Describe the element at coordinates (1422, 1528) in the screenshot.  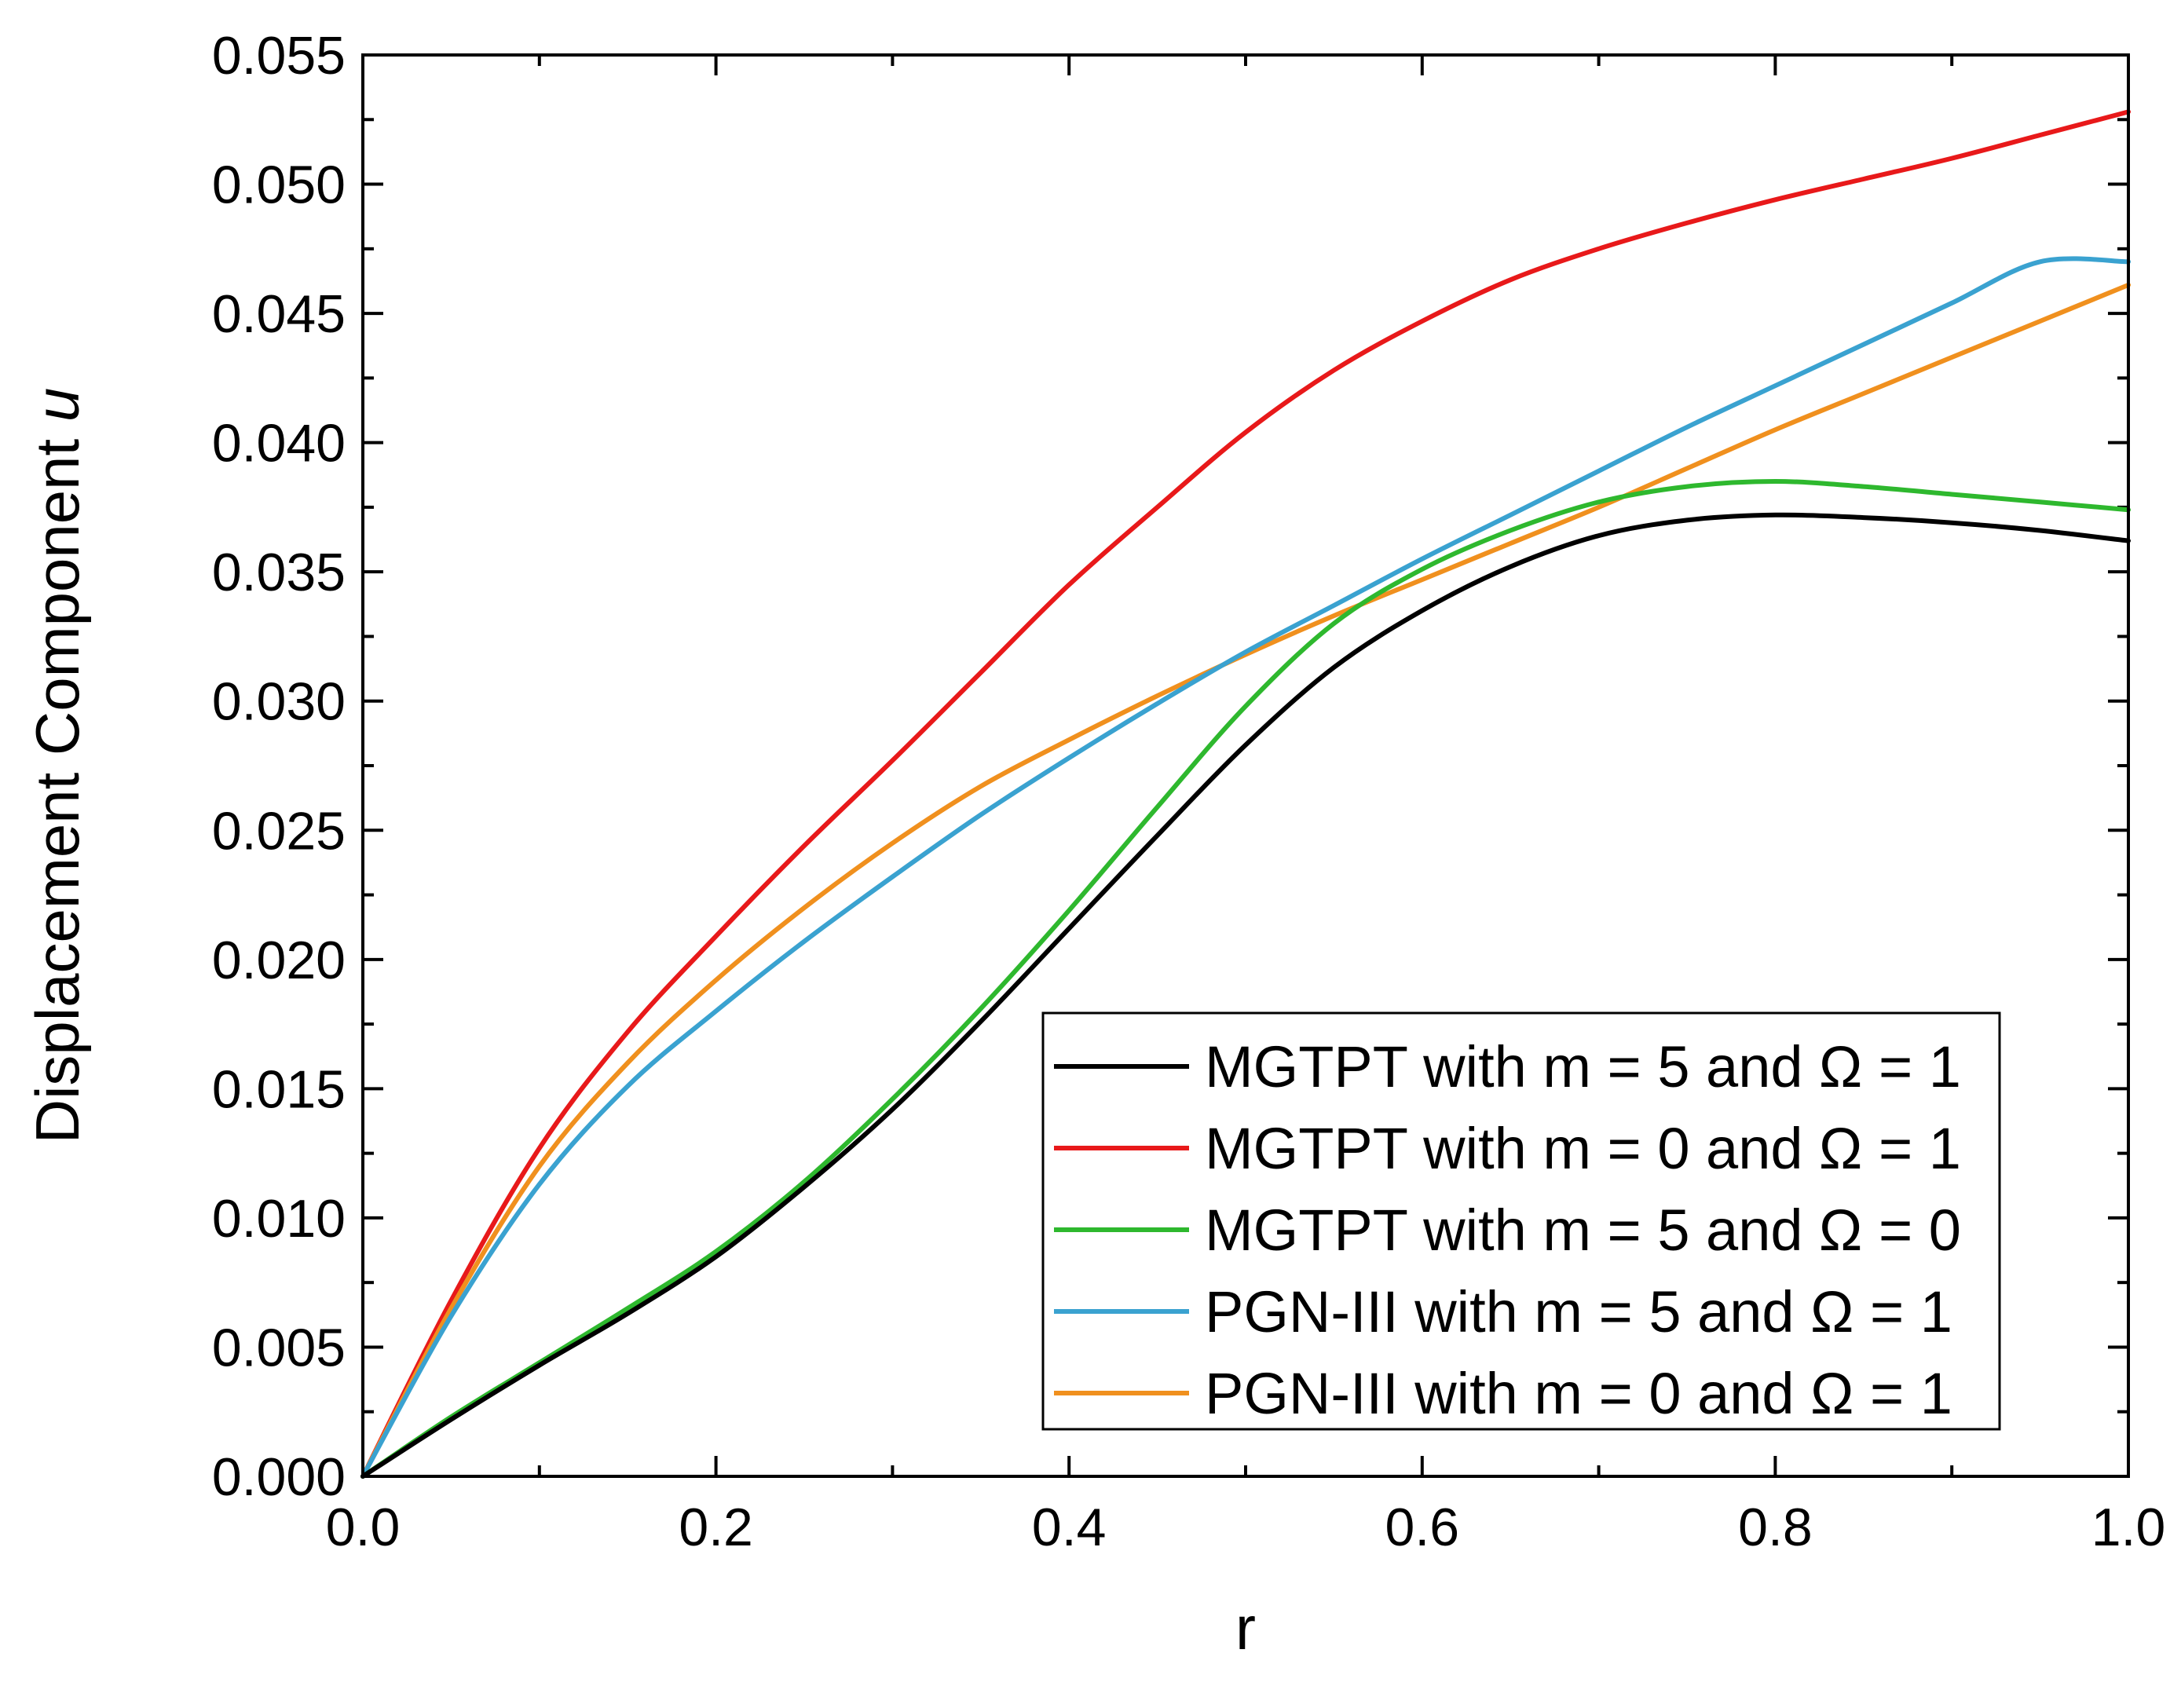
I see `x-tick-label: 0.6` at that location.